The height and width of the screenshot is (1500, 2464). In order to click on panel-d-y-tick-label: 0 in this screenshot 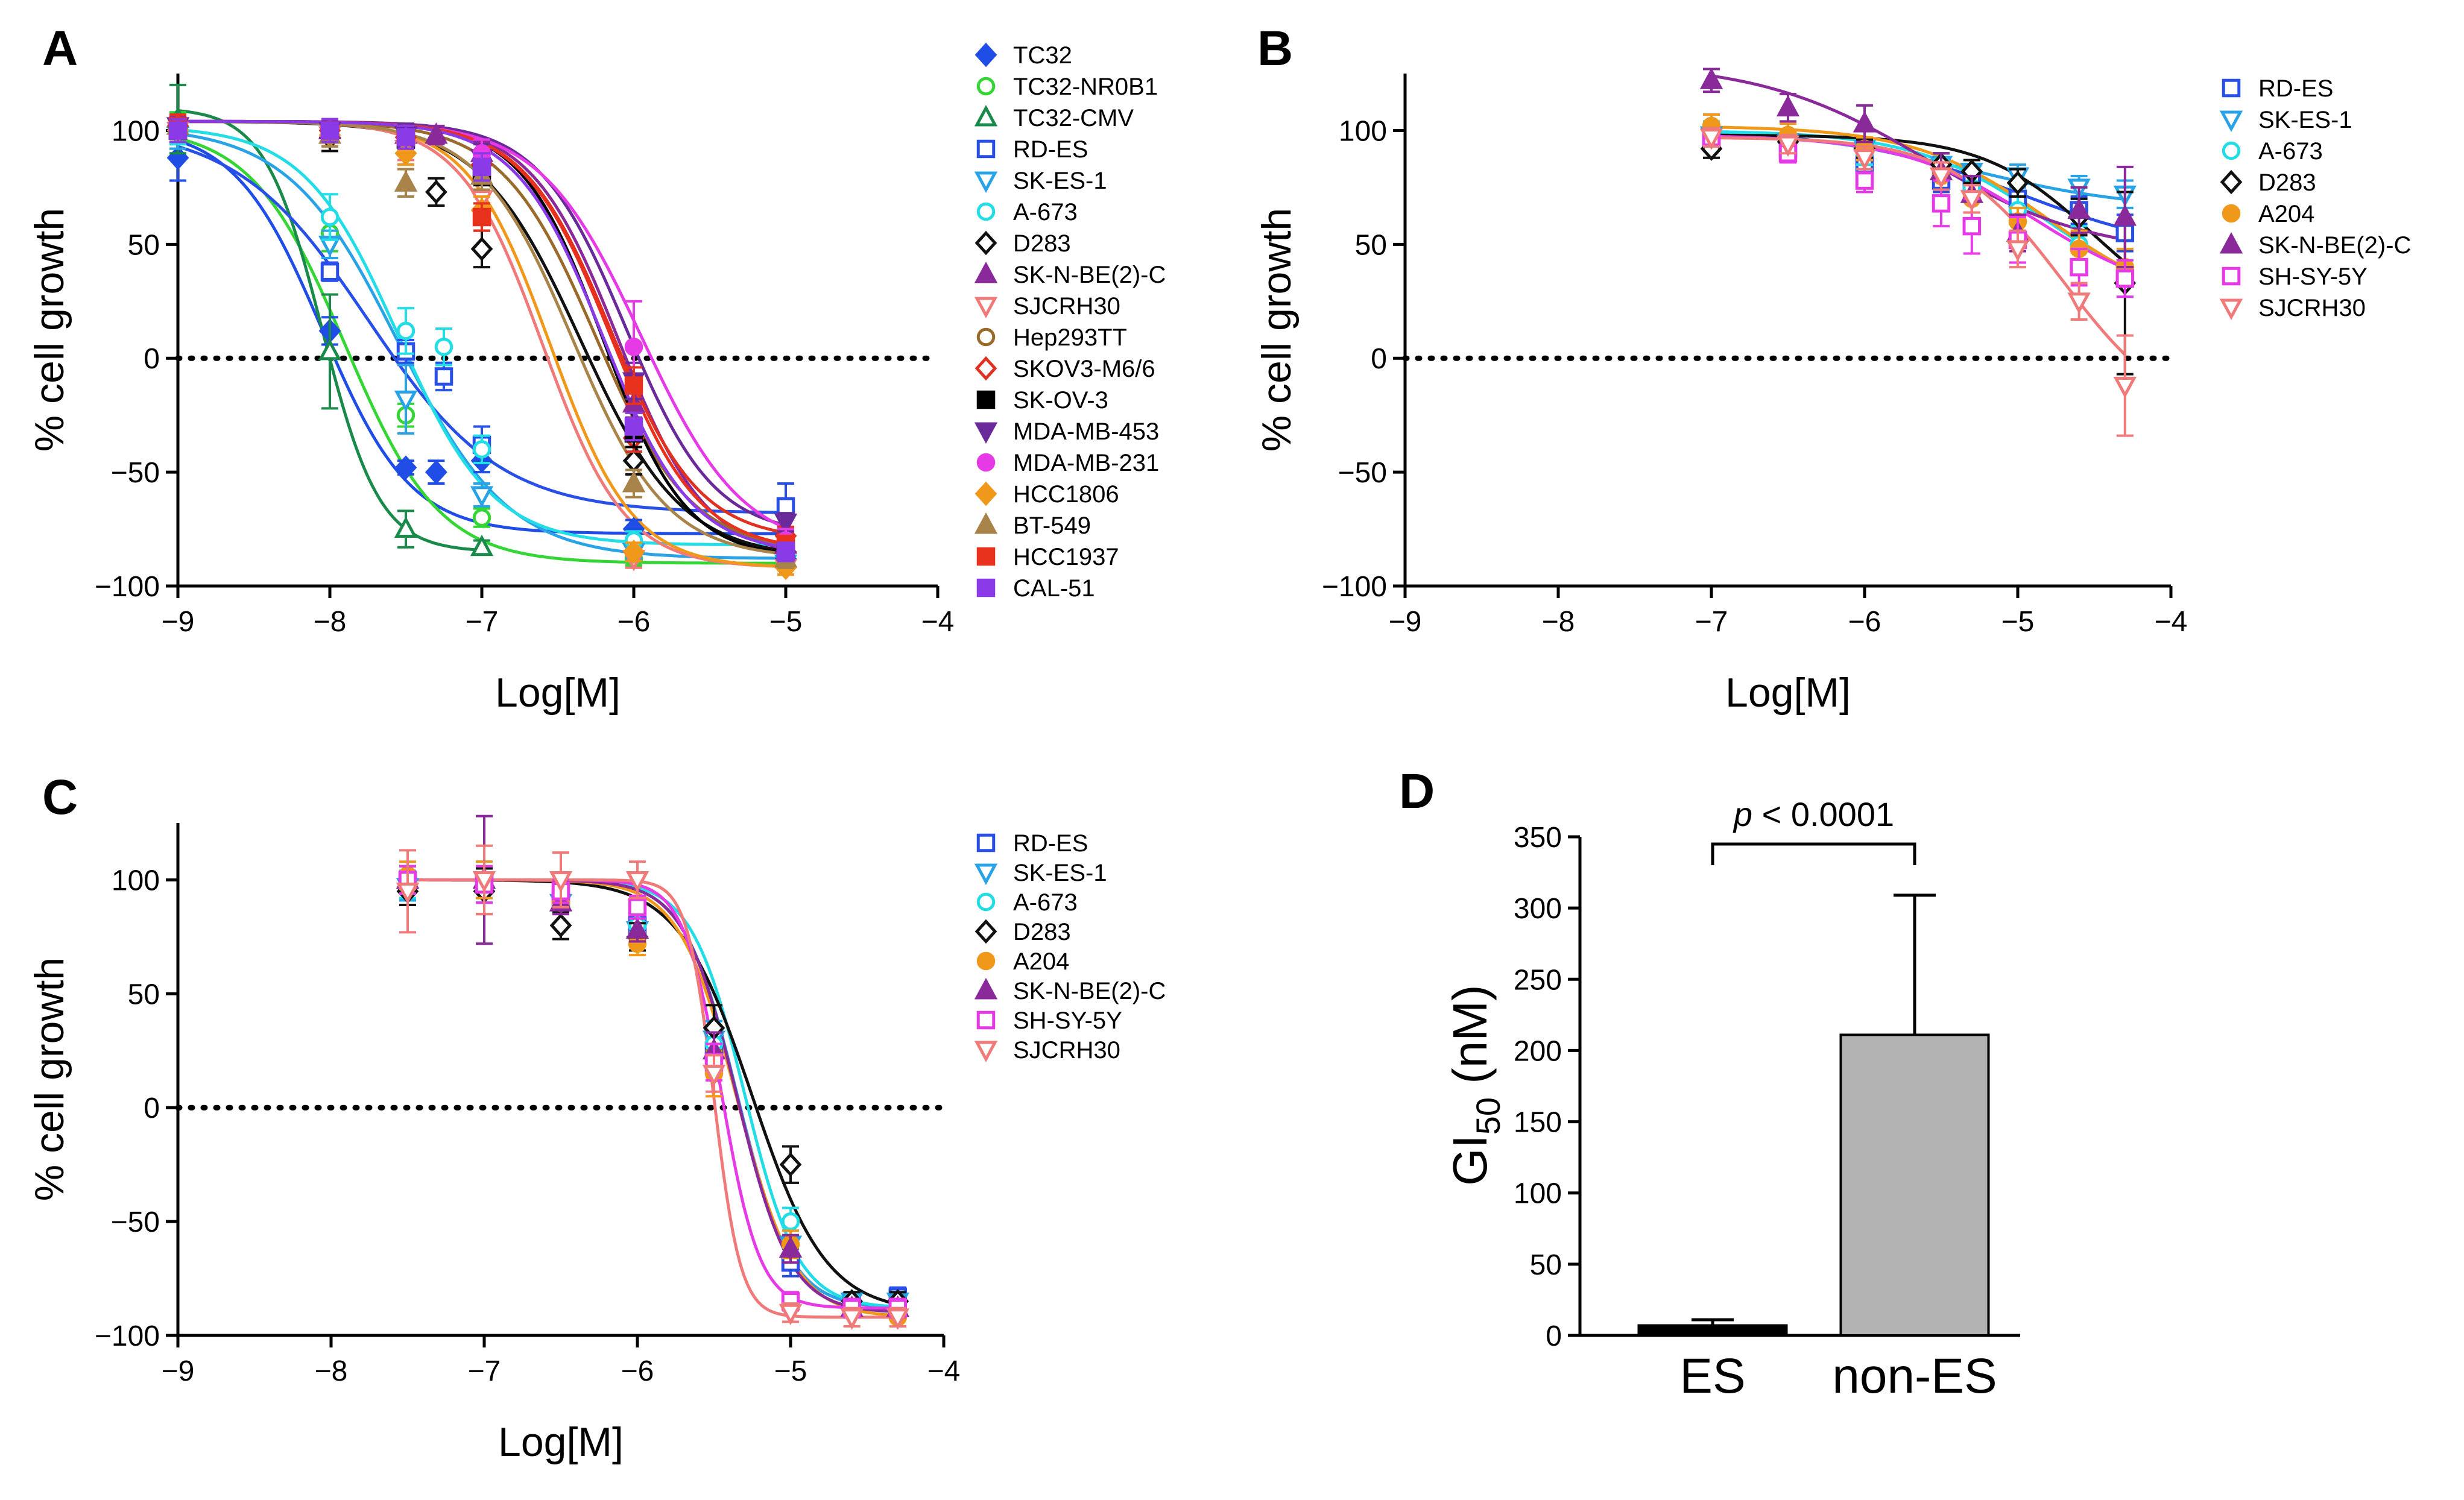, I will do `click(1554, 1336)`.